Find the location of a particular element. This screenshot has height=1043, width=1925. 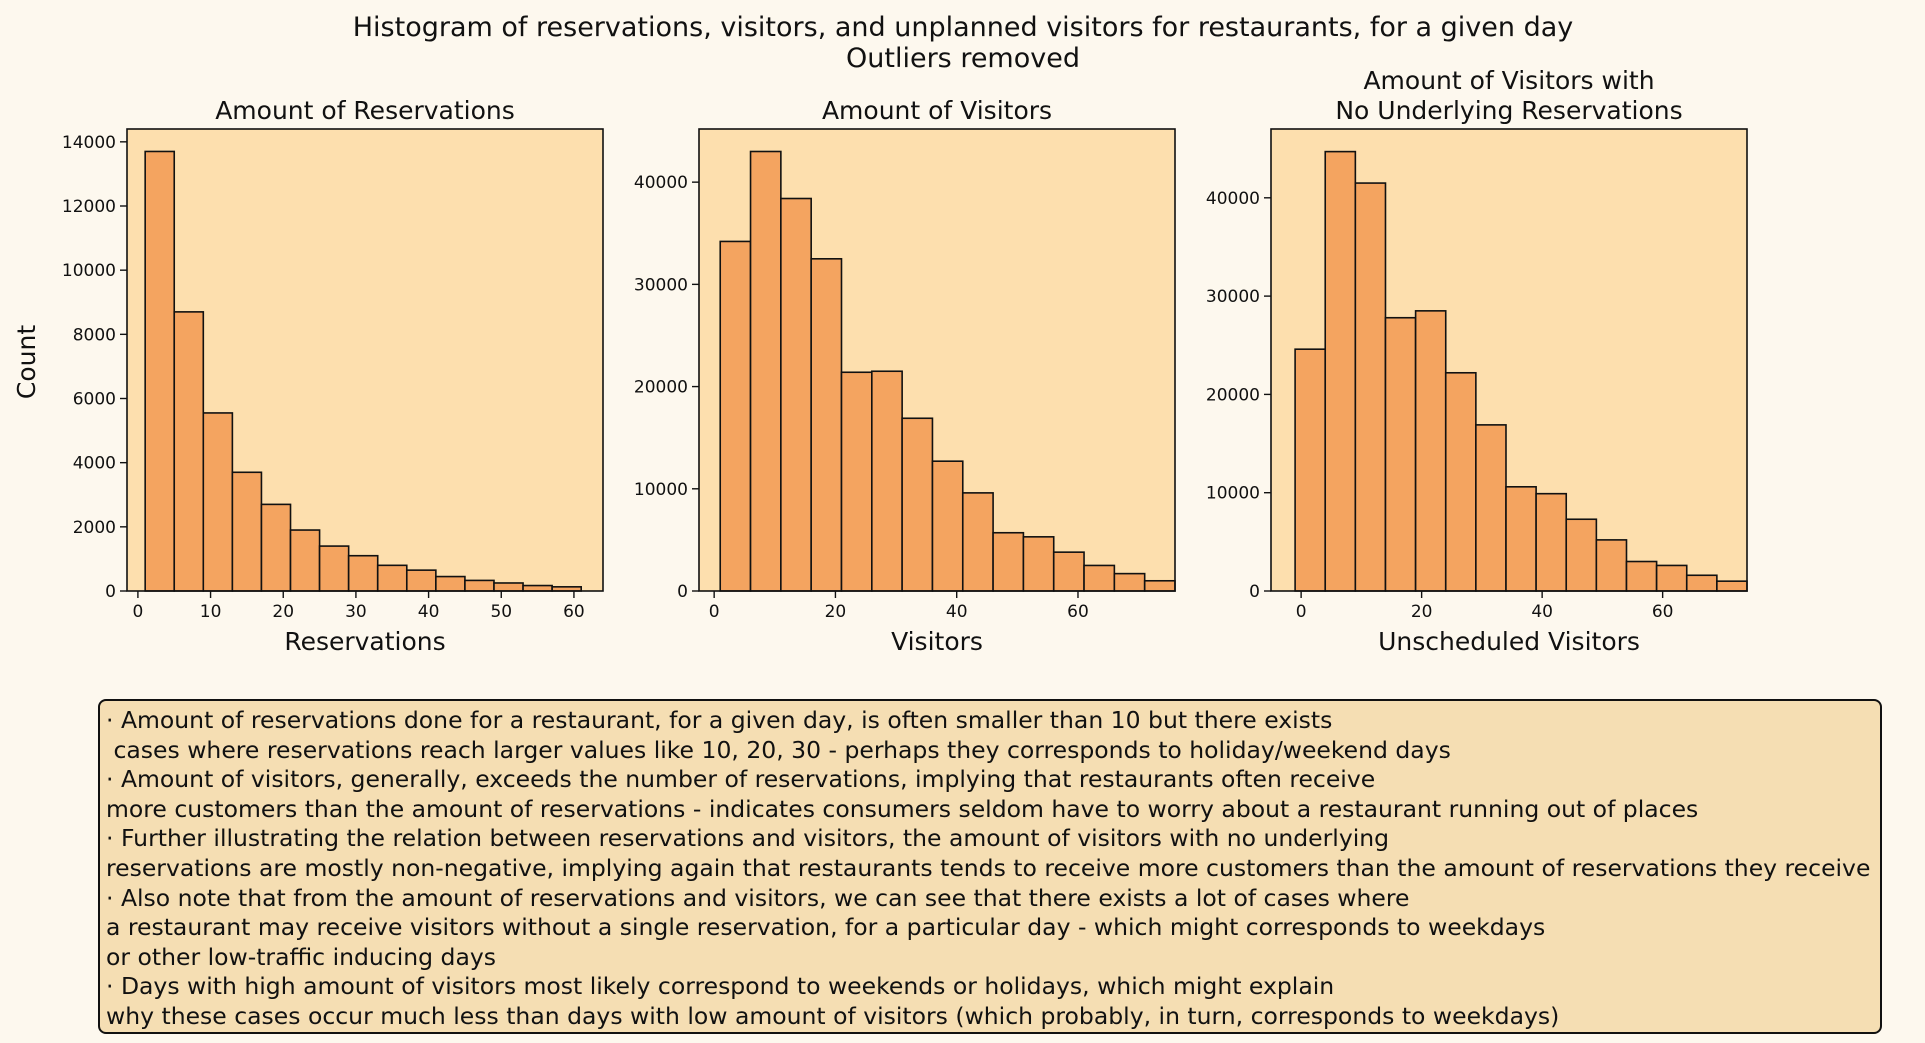

note-line: or other low-traffic inducing days is located at coordinates (301, 956).